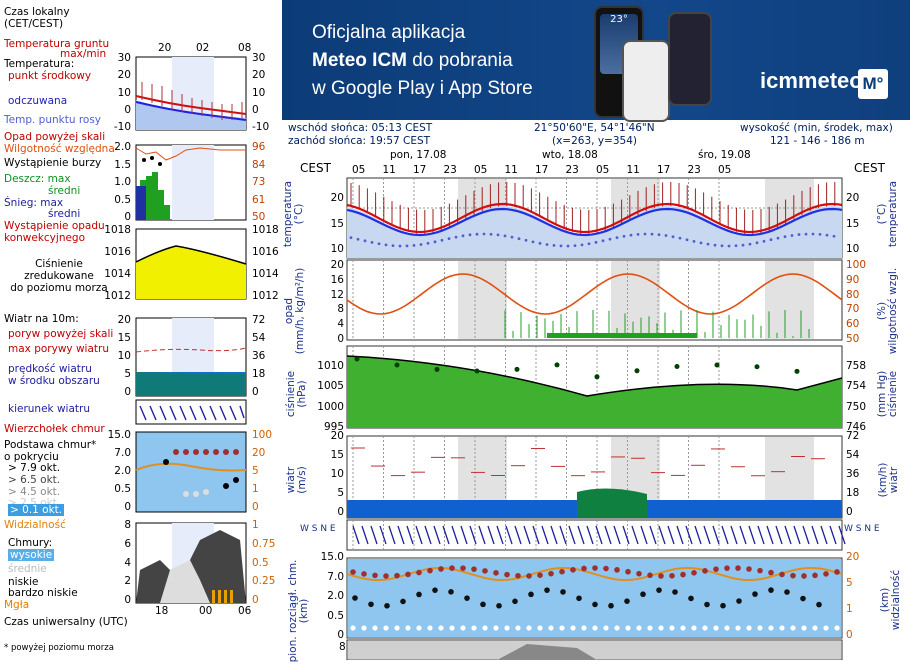 The image size is (910, 670). I want to click on press-tick-right-2: 750, so click(856, 406).